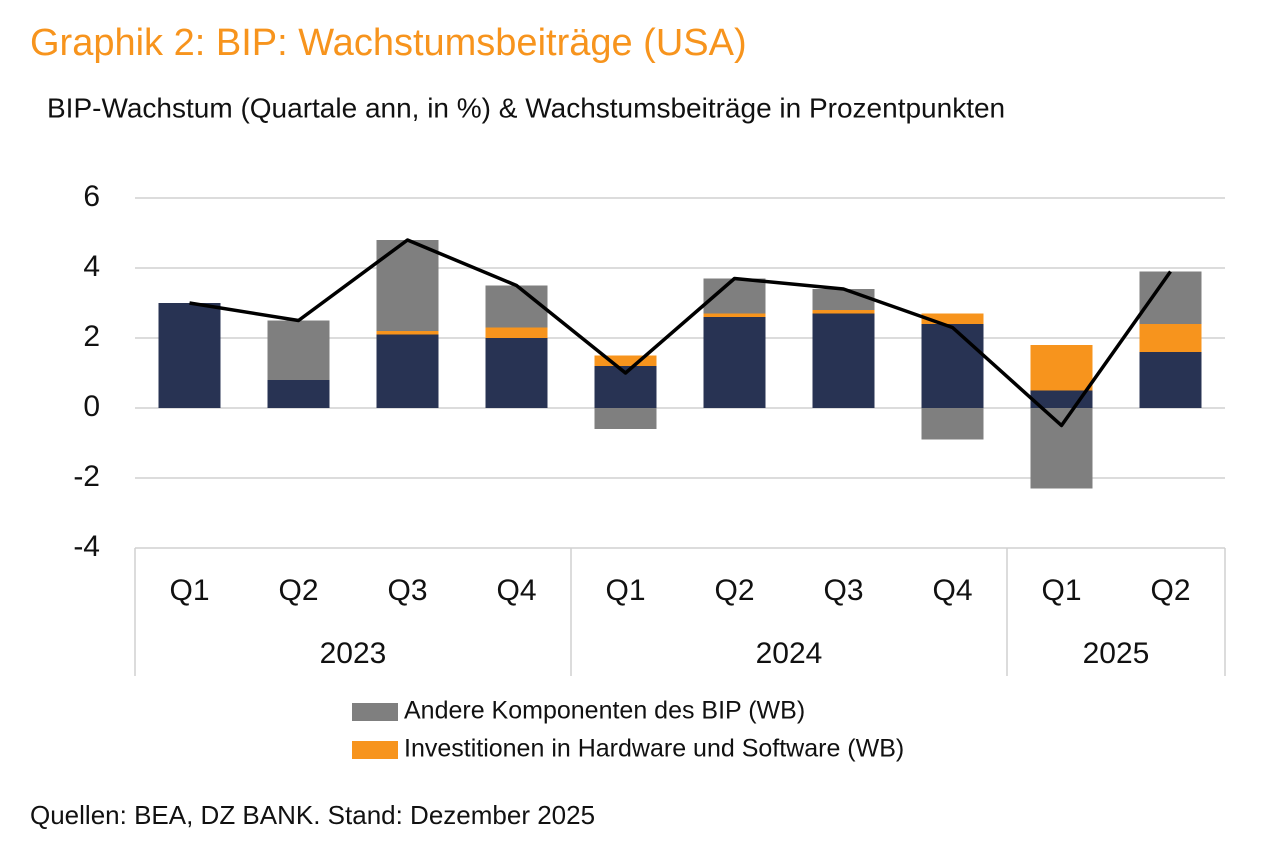 The height and width of the screenshot is (853, 1280). What do you see at coordinates (91, 196) in the screenshot?
I see `y-tick-label: 6` at bounding box center [91, 196].